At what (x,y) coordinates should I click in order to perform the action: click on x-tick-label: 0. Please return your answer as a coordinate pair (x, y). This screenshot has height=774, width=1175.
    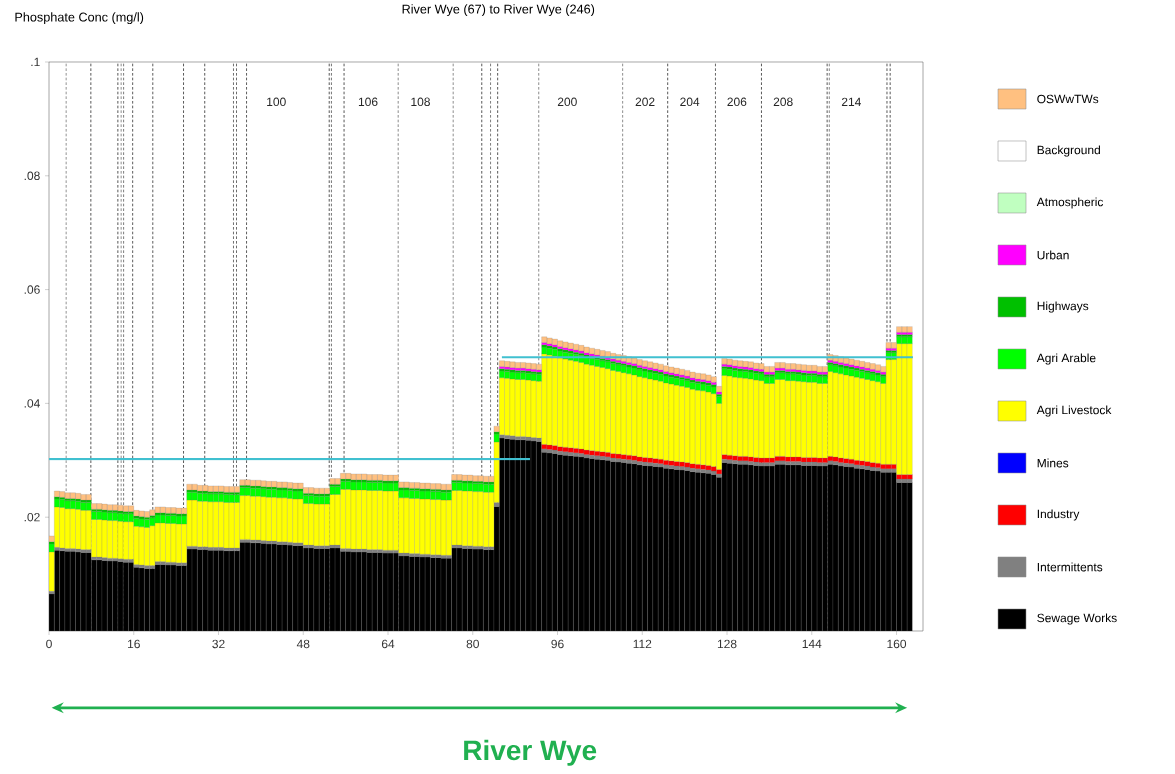
    Looking at the image, I should click on (49, 644).